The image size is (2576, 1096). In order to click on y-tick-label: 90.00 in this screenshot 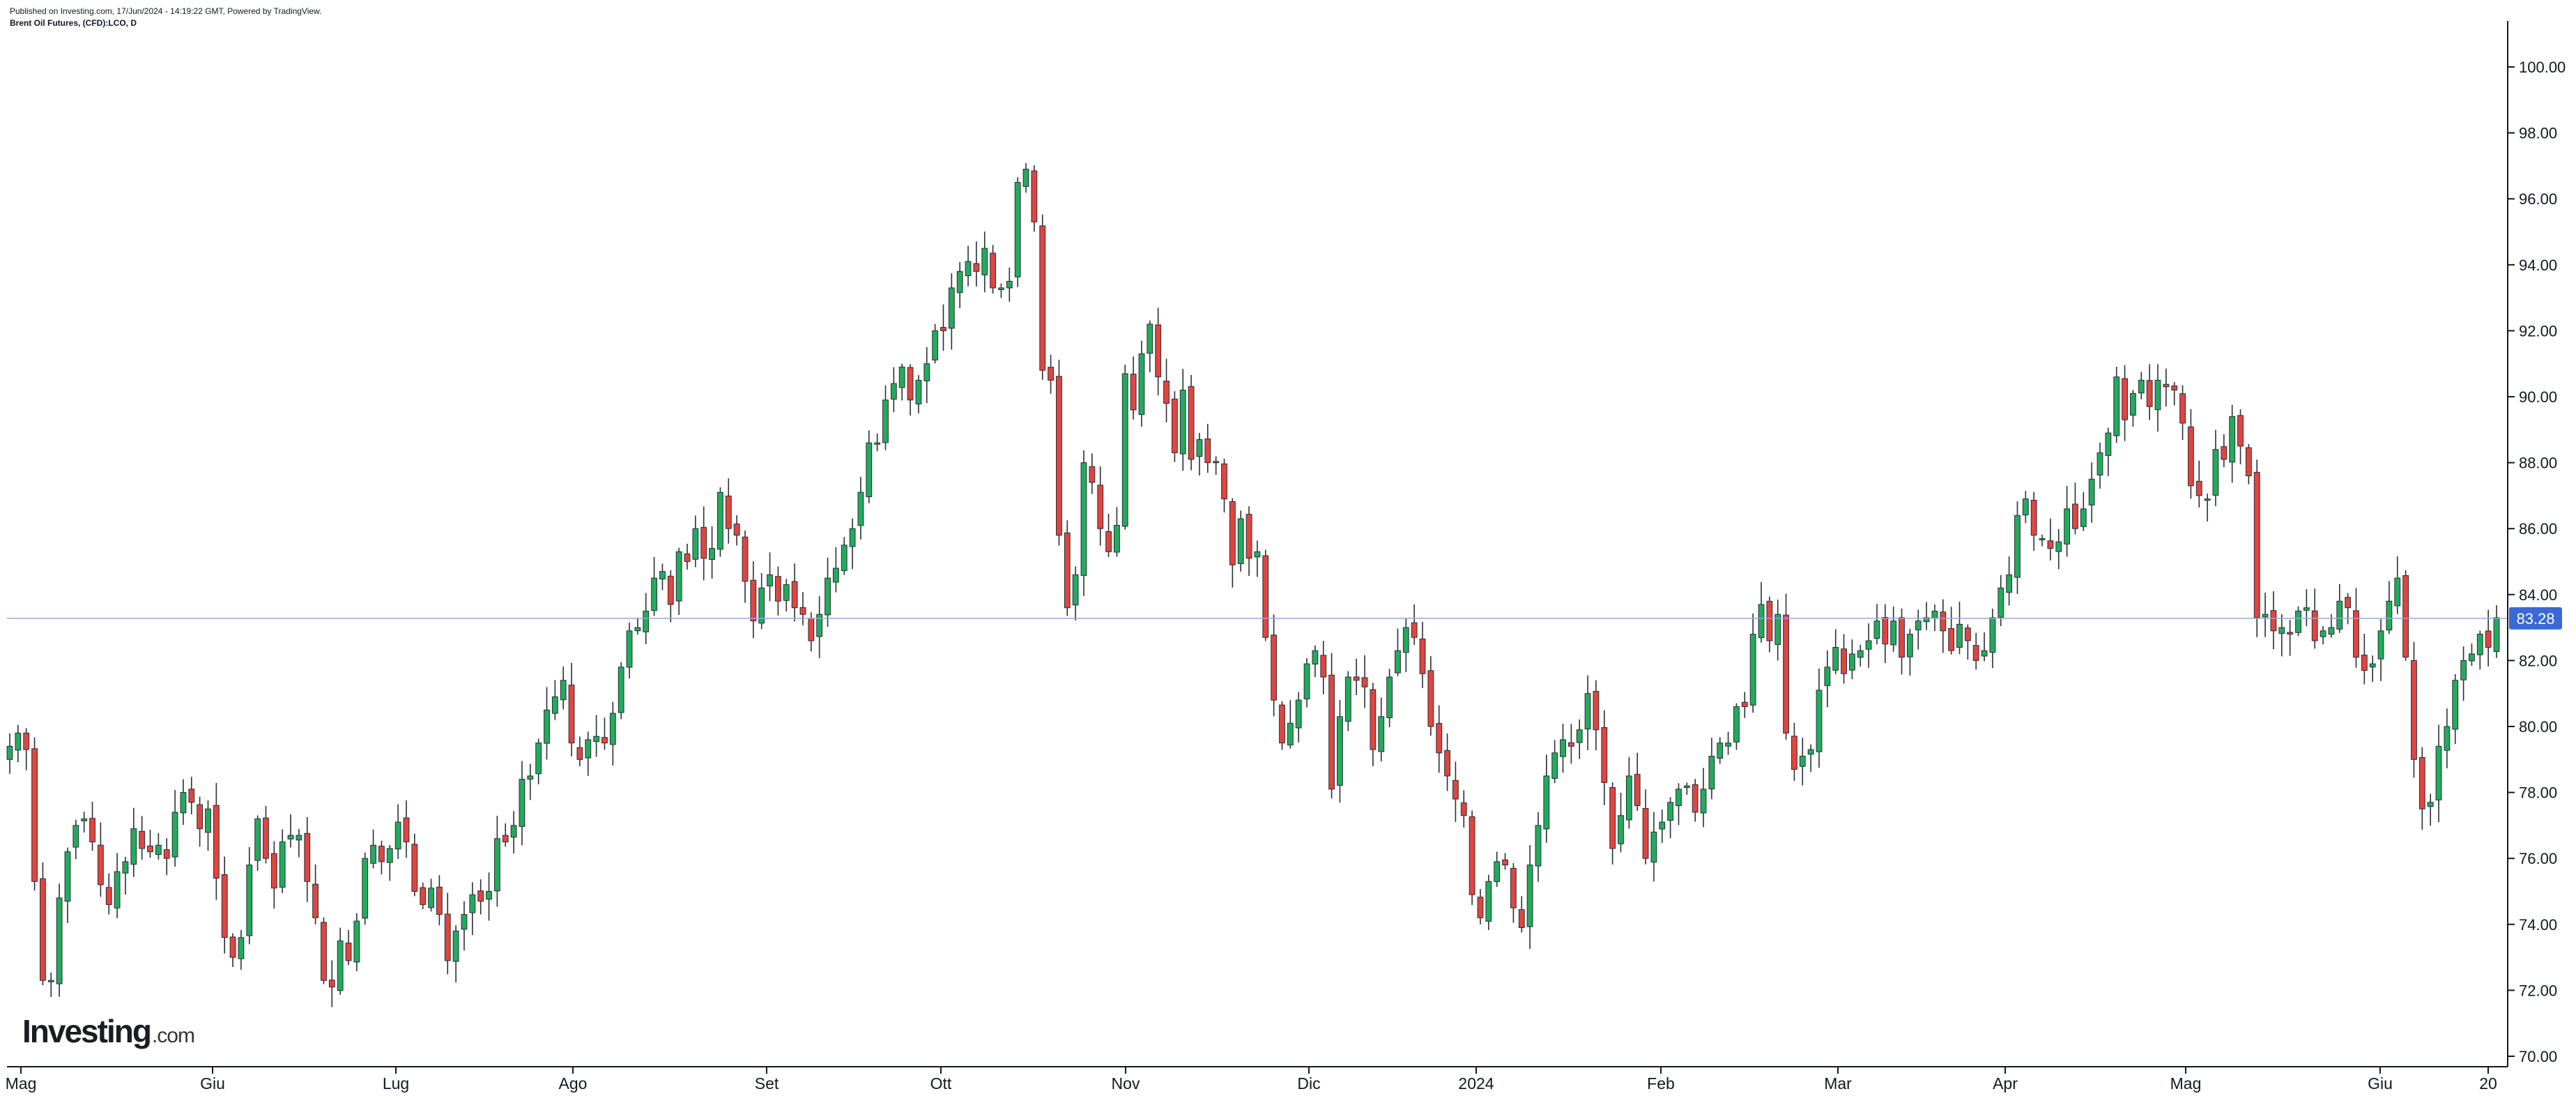, I will do `click(2538, 397)`.